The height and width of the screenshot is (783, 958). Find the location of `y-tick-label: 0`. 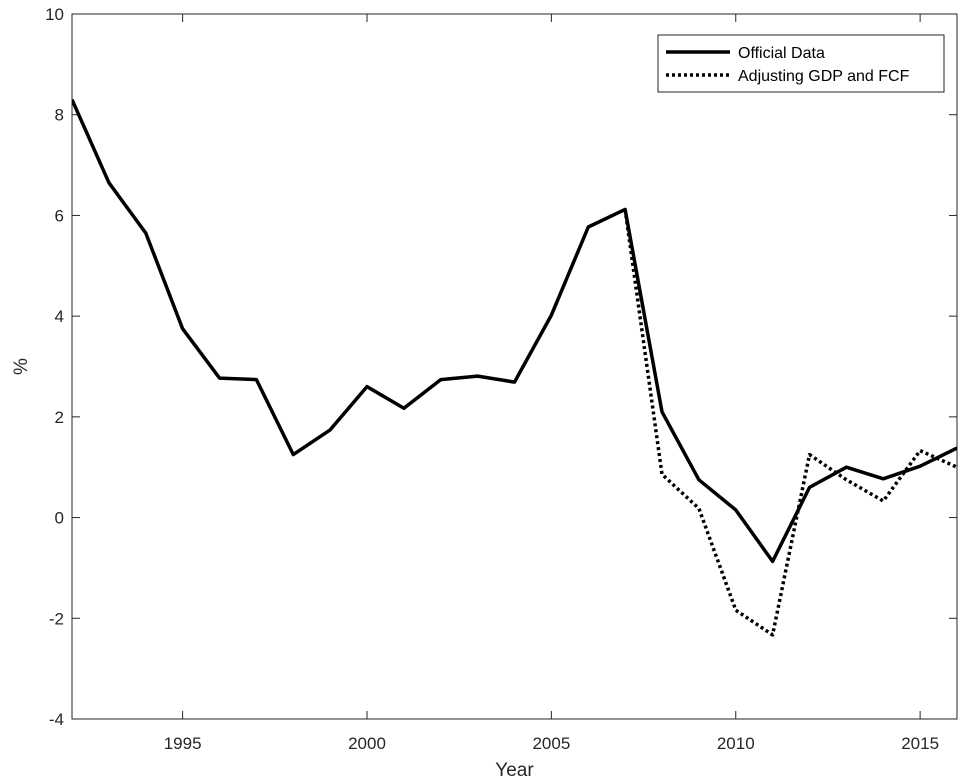

y-tick-label: 0 is located at coordinates (59, 518).